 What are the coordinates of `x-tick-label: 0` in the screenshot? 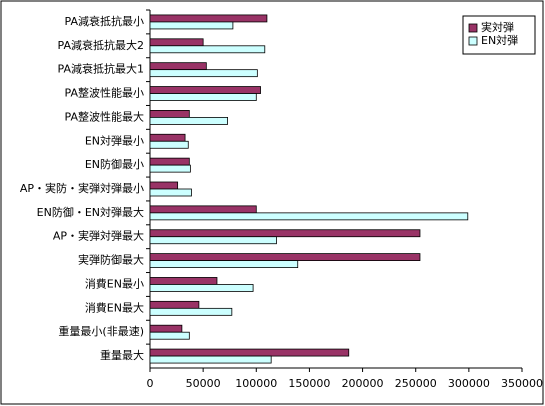 It's located at (150, 383).